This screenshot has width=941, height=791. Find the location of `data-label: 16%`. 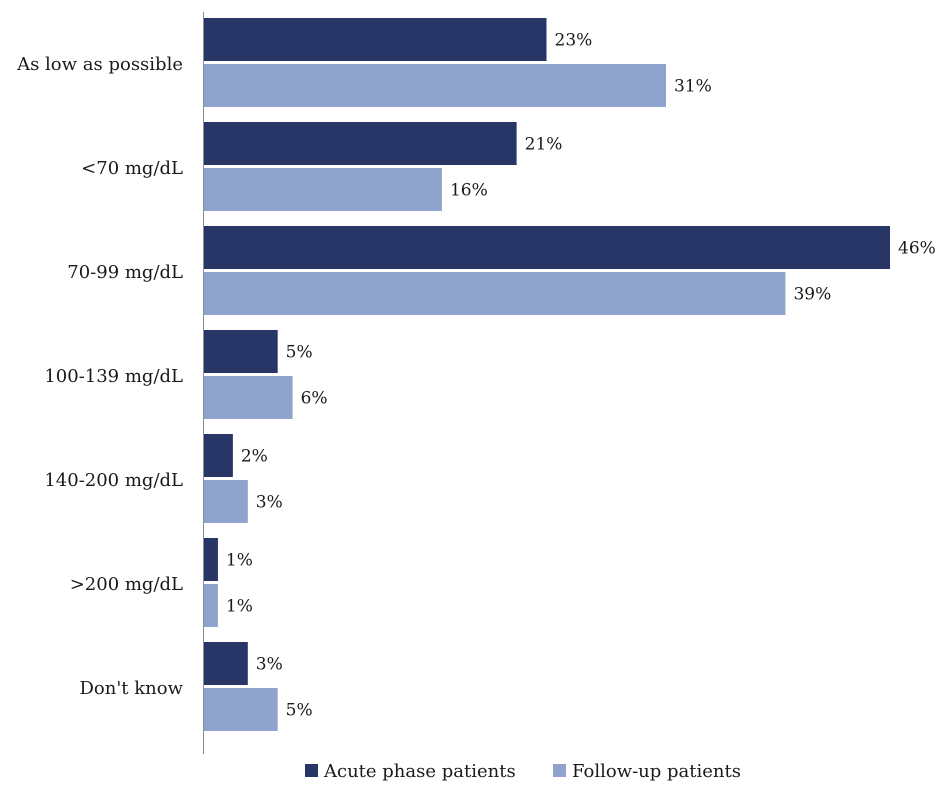

data-label: 16% is located at coordinates (469, 191).